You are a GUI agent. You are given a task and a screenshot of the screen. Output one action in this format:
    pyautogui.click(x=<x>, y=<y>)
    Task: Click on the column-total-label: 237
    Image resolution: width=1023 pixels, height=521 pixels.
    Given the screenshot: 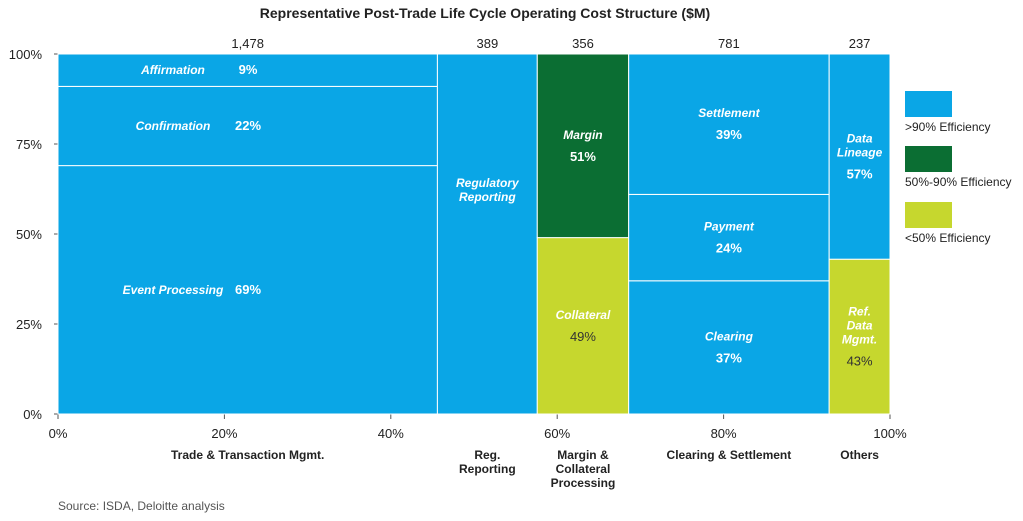 What is the action you would take?
    pyautogui.click(x=860, y=43)
    